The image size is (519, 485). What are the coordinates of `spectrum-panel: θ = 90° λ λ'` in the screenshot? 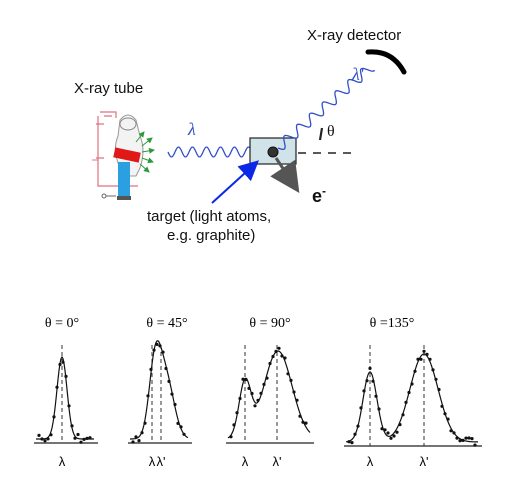 It's located at (270, 392).